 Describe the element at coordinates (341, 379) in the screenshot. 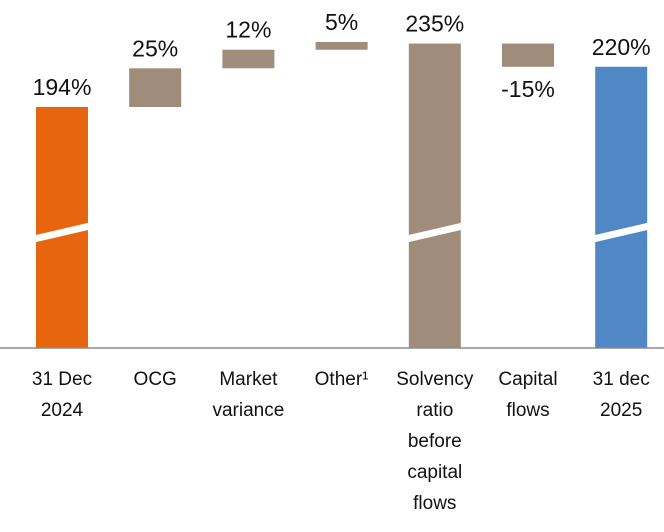

I see `category-label: Other¹` at that location.